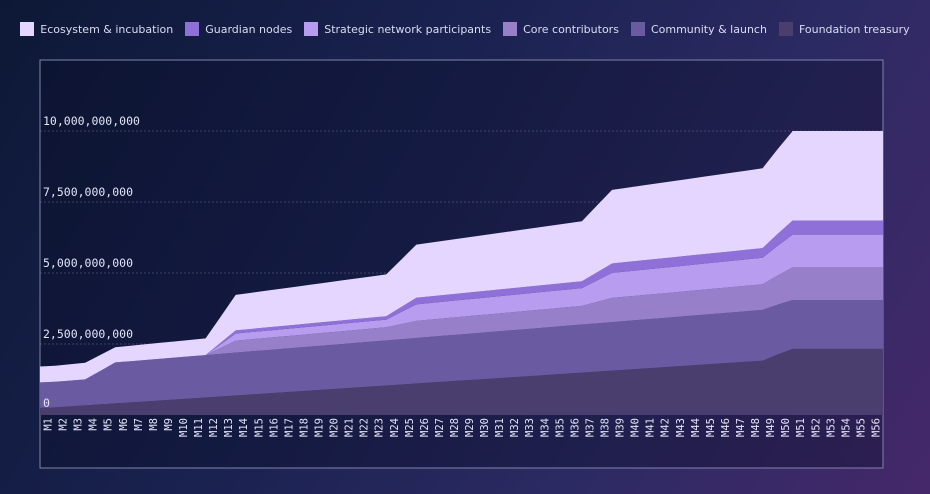 The image size is (930, 494). What do you see at coordinates (425, 427) in the screenshot?
I see `x-tick-label: M26` at bounding box center [425, 427].